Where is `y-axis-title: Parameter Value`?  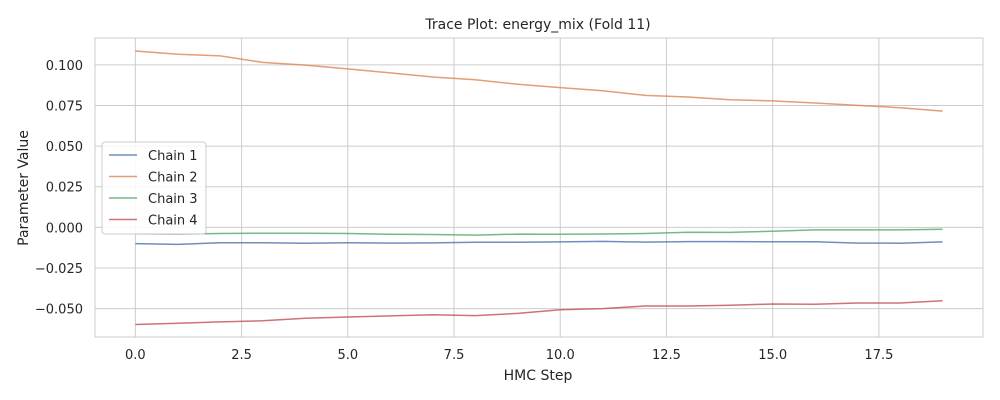
y-axis-title: Parameter Value is located at coordinates (24, 188).